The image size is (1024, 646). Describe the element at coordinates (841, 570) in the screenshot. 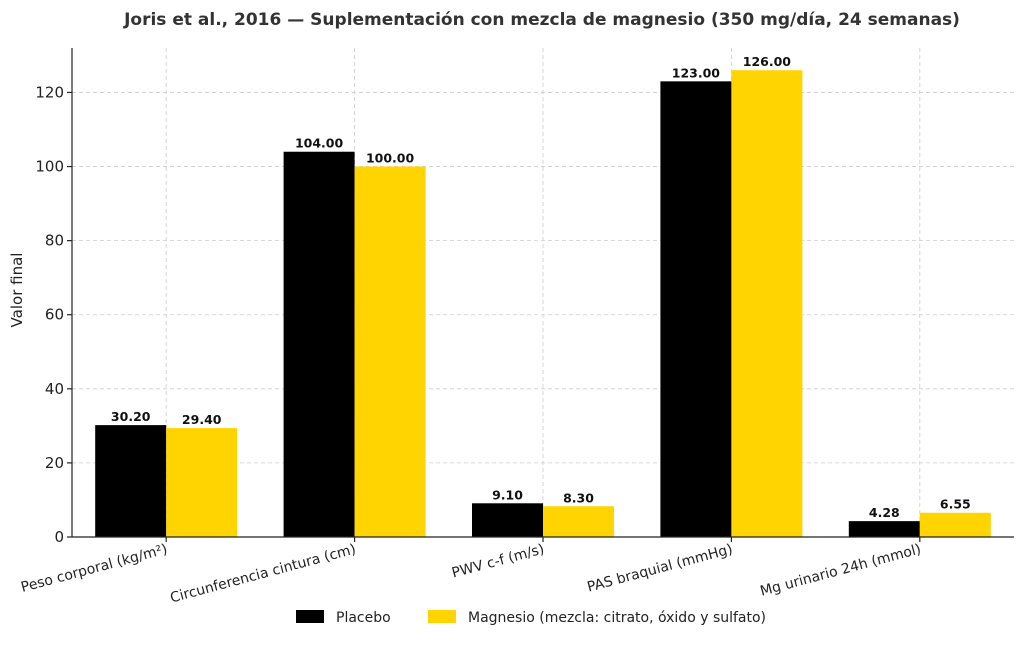

I see `x-tick-label: Mg urinario 24h (mmol)` at that location.